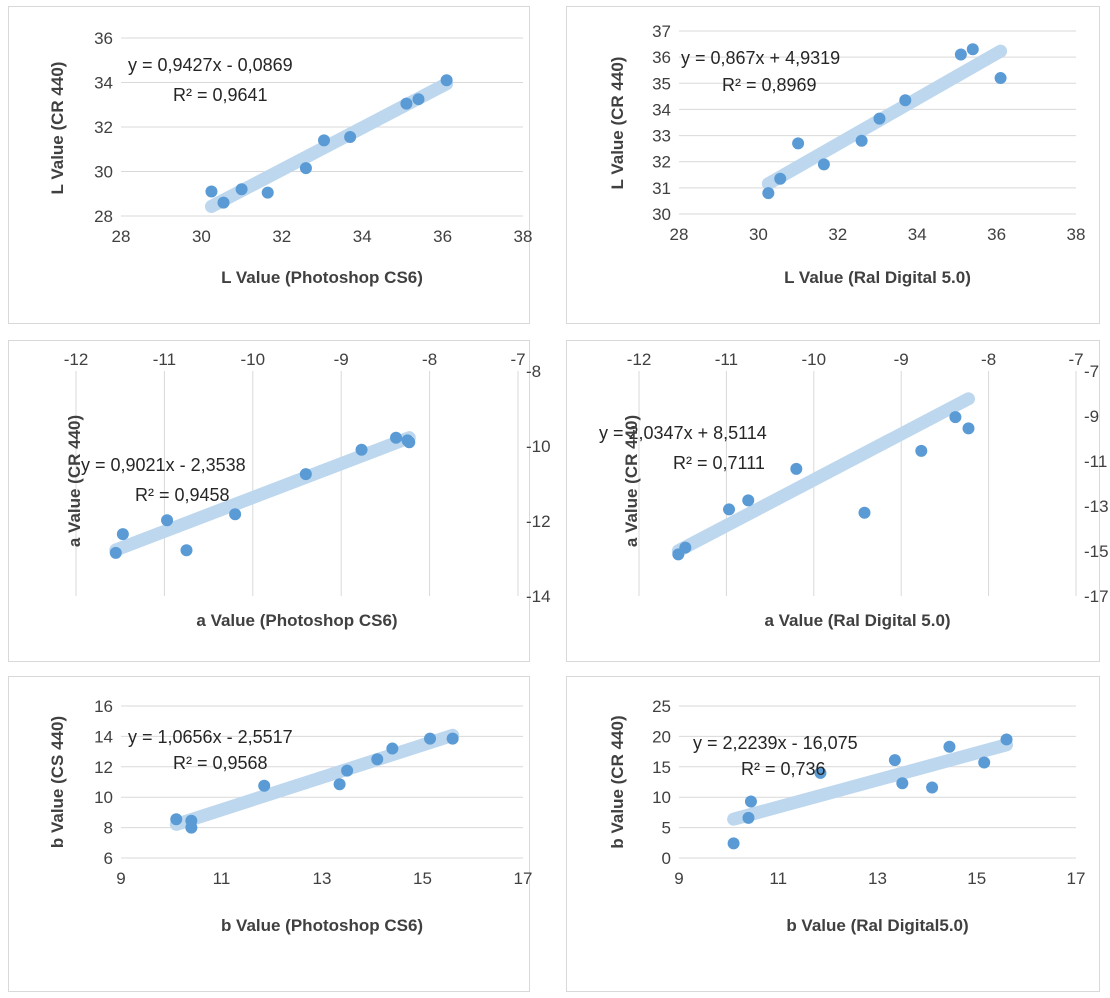  What do you see at coordinates (121, 236) in the screenshot?
I see `x-tick-label: 28` at bounding box center [121, 236].